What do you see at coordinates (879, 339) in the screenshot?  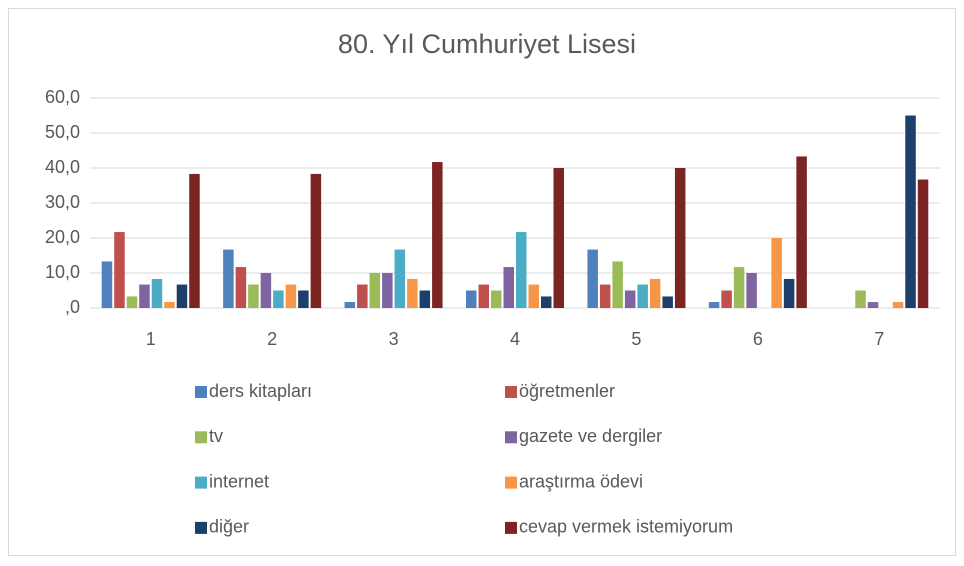 I see `x-tick-label: 7` at bounding box center [879, 339].